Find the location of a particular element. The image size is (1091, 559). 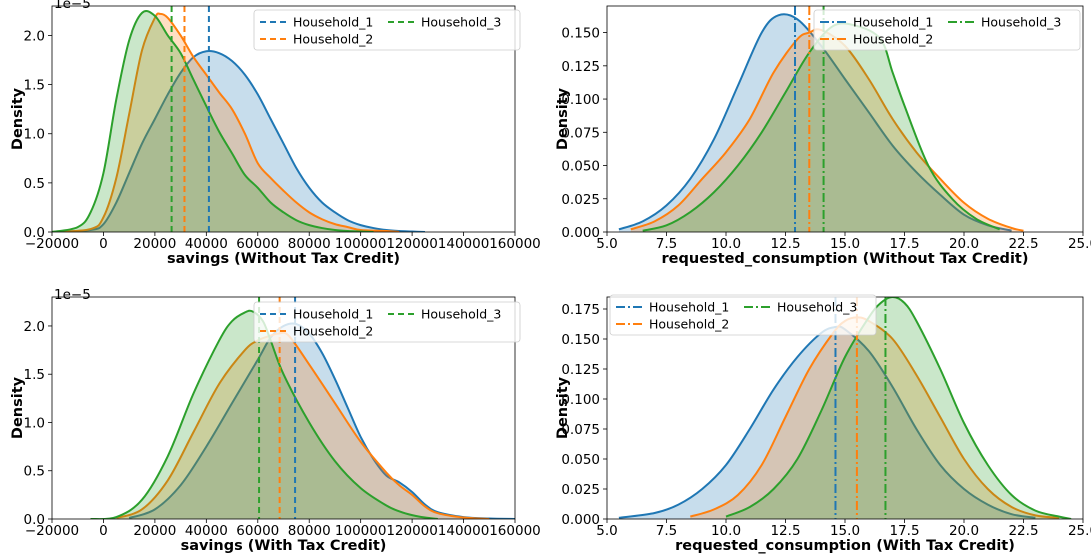

x-tick-label: 12.5 is located at coordinates (785, 531).